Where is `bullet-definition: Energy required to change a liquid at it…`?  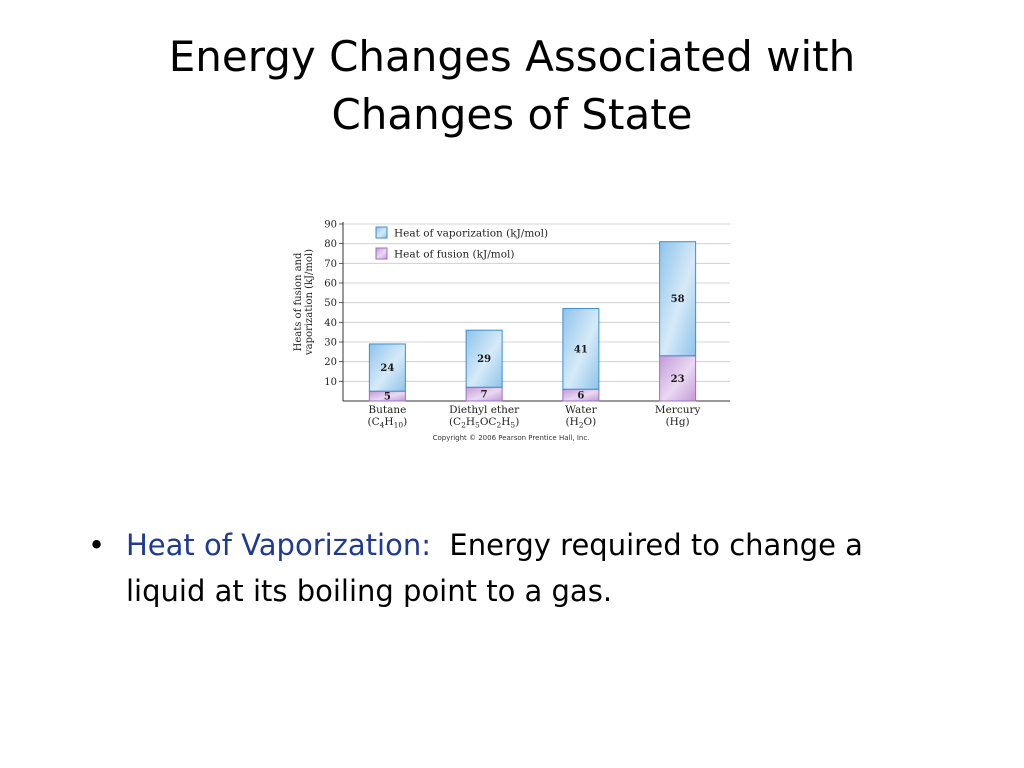
bullet-definition: Energy required to change a liquid at it… is located at coordinates (494, 568).